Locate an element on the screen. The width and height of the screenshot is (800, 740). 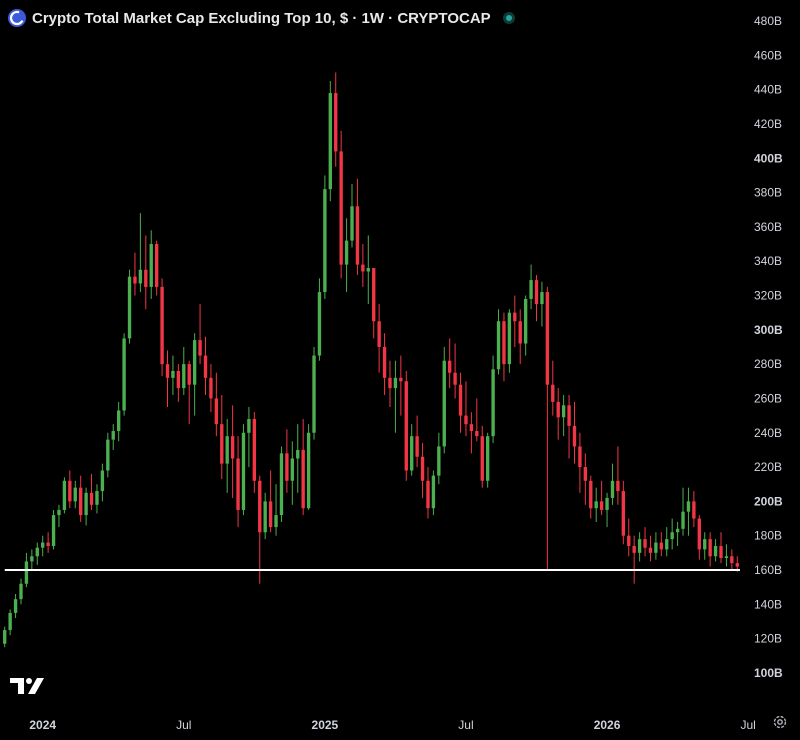
cryptocap-logo-icon is located at coordinates (17, 18).